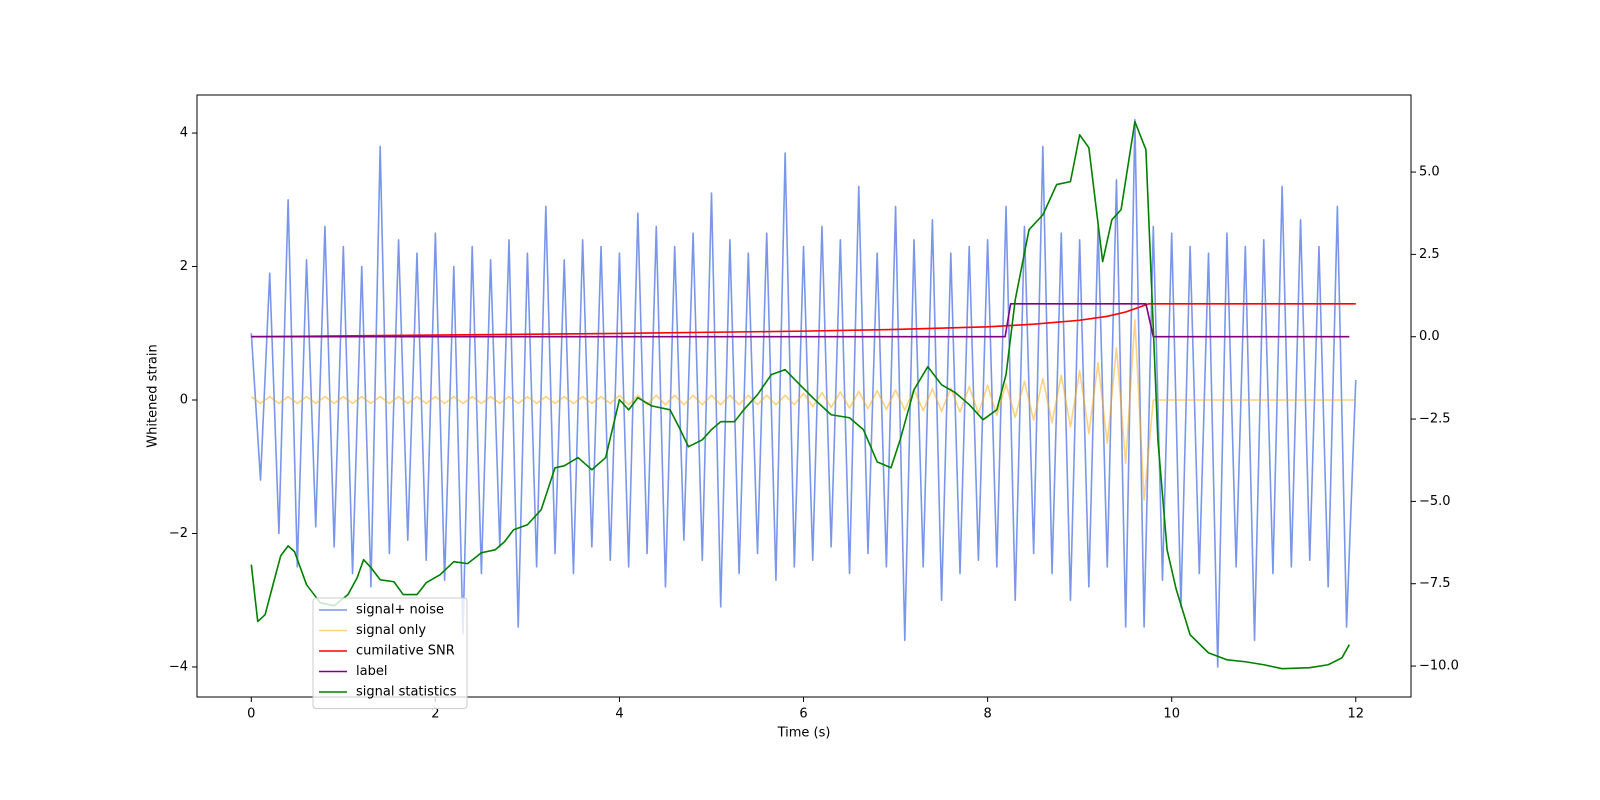  Describe the element at coordinates (804, 733) in the screenshot. I see `x-axis-label: Time (s)` at that location.